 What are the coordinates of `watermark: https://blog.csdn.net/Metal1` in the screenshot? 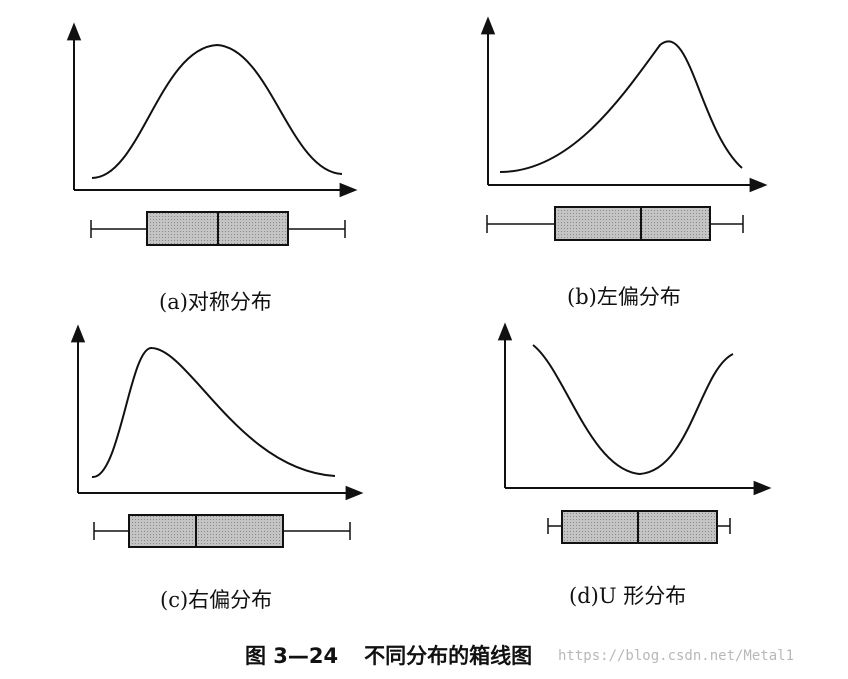 It's located at (676, 656).